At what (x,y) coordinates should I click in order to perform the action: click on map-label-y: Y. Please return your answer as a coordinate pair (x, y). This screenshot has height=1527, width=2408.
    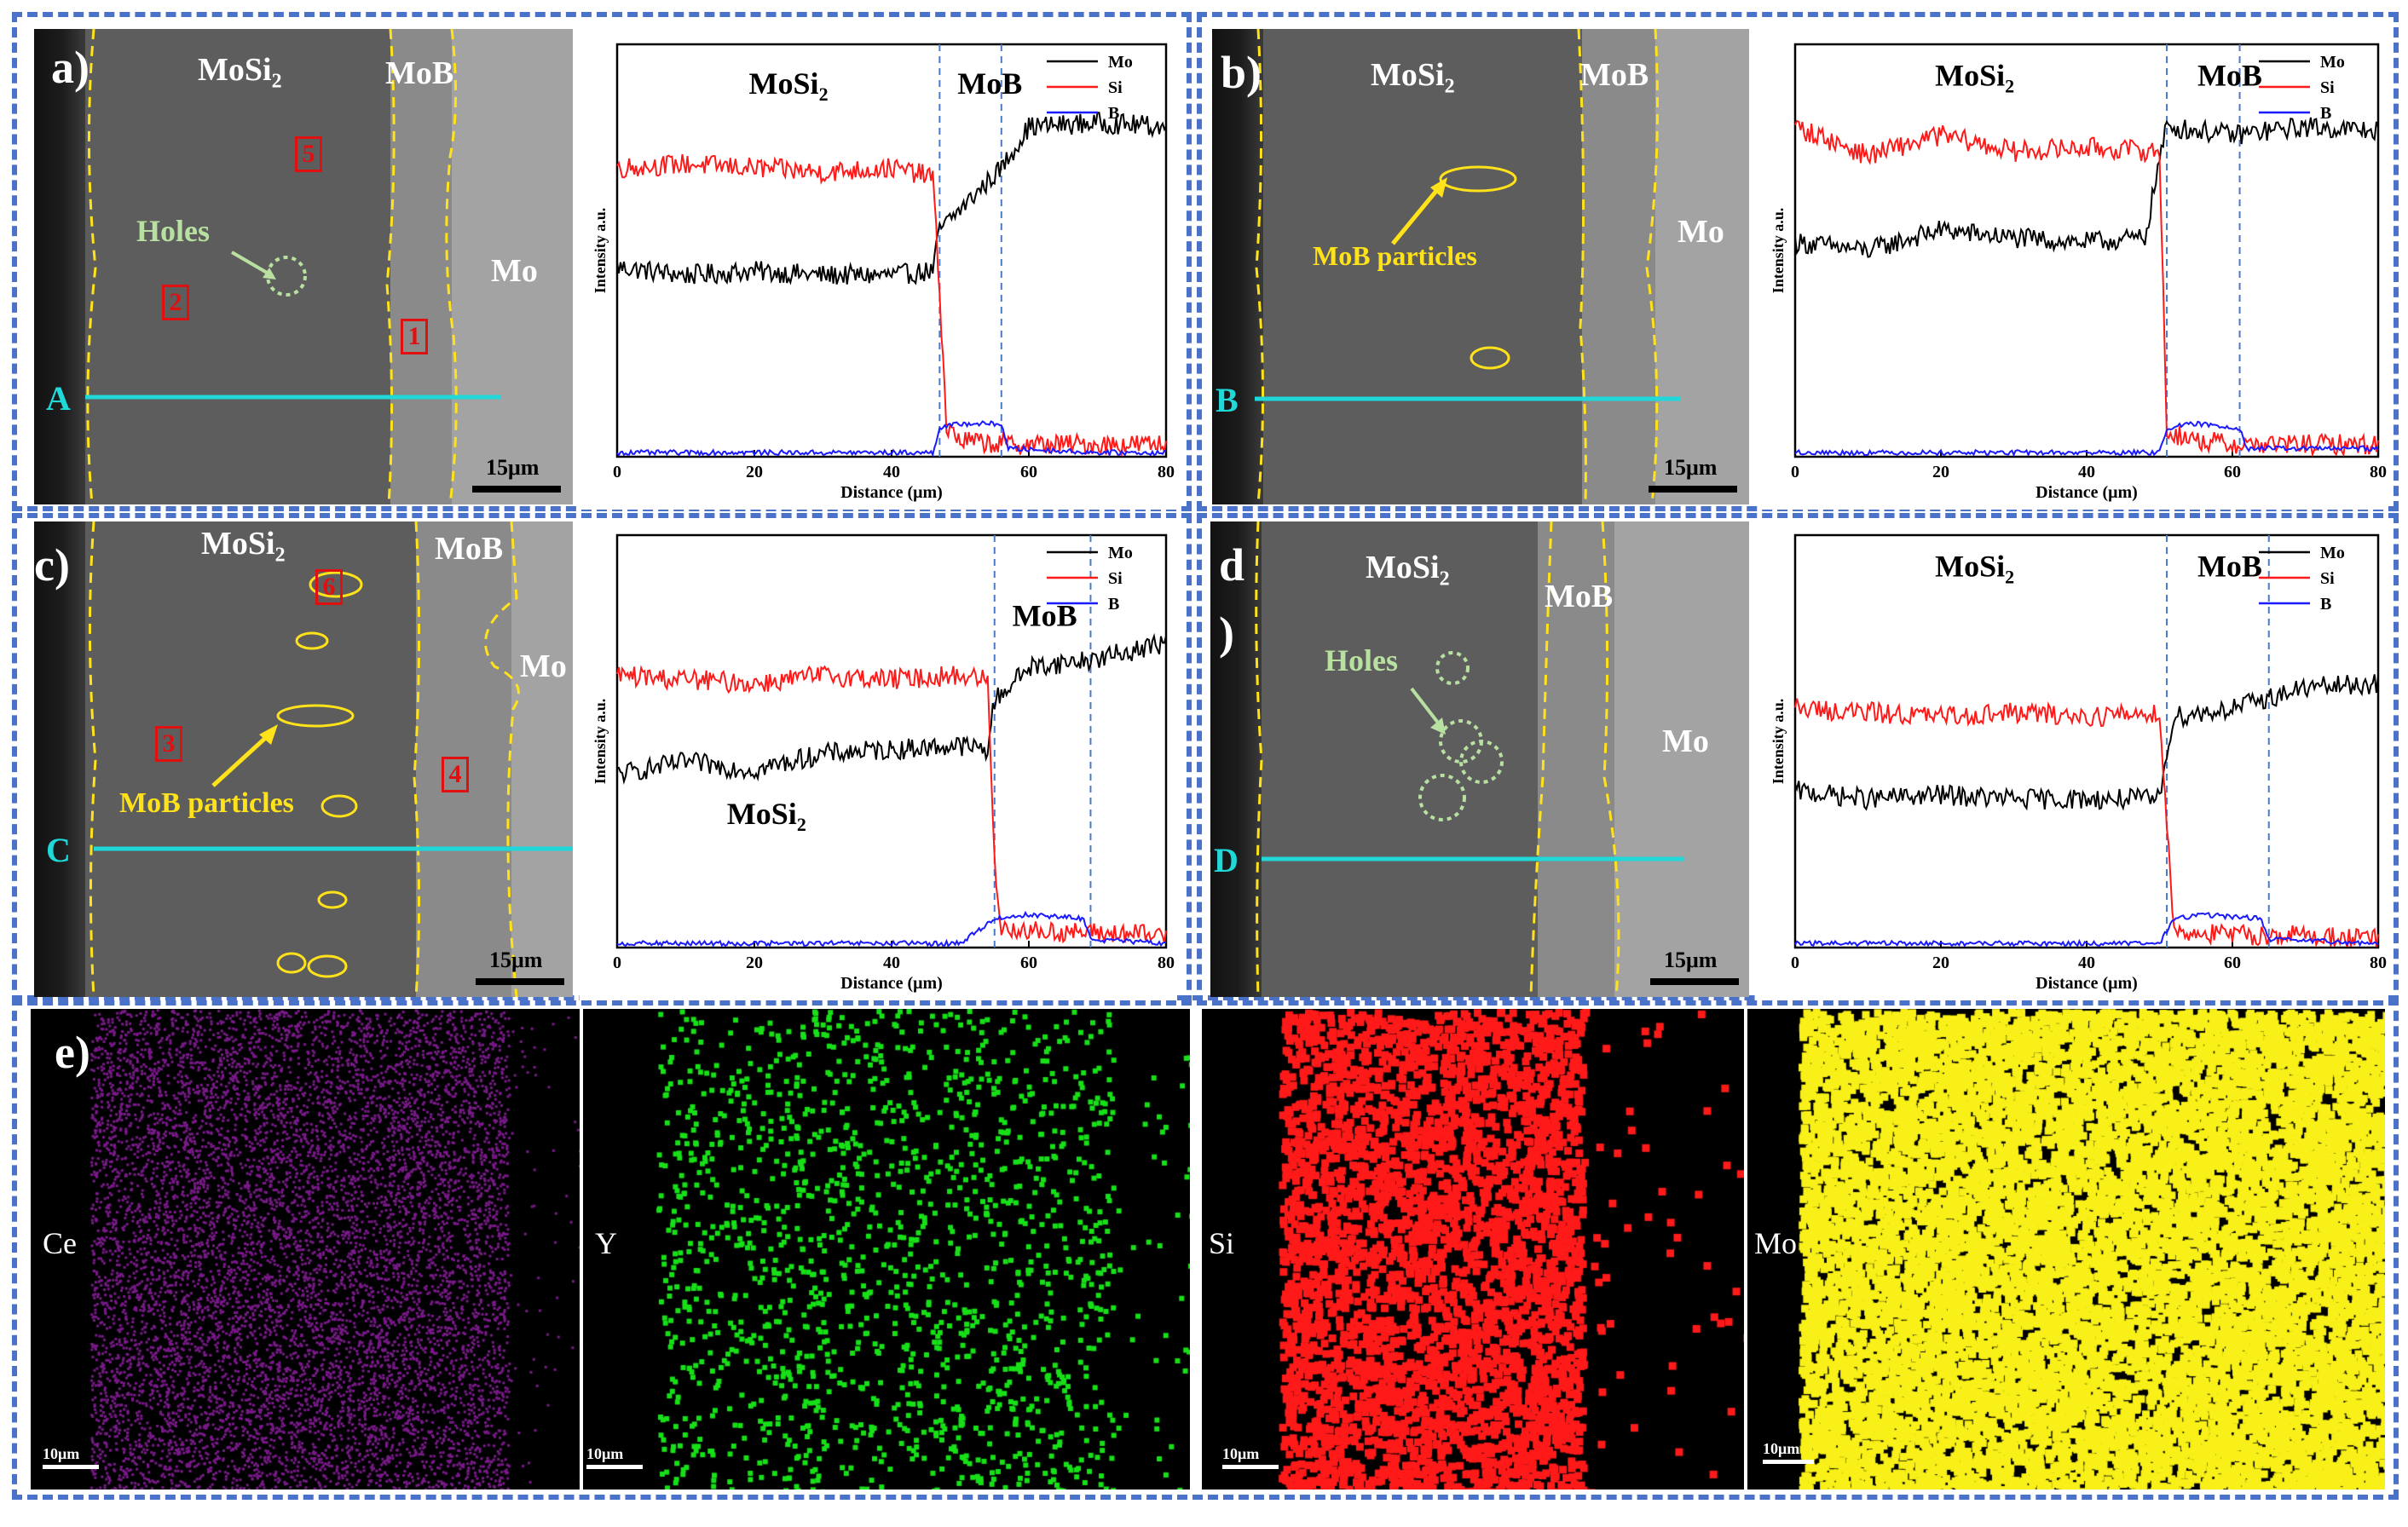
    Looking at the image, I should click on (606, 1243).